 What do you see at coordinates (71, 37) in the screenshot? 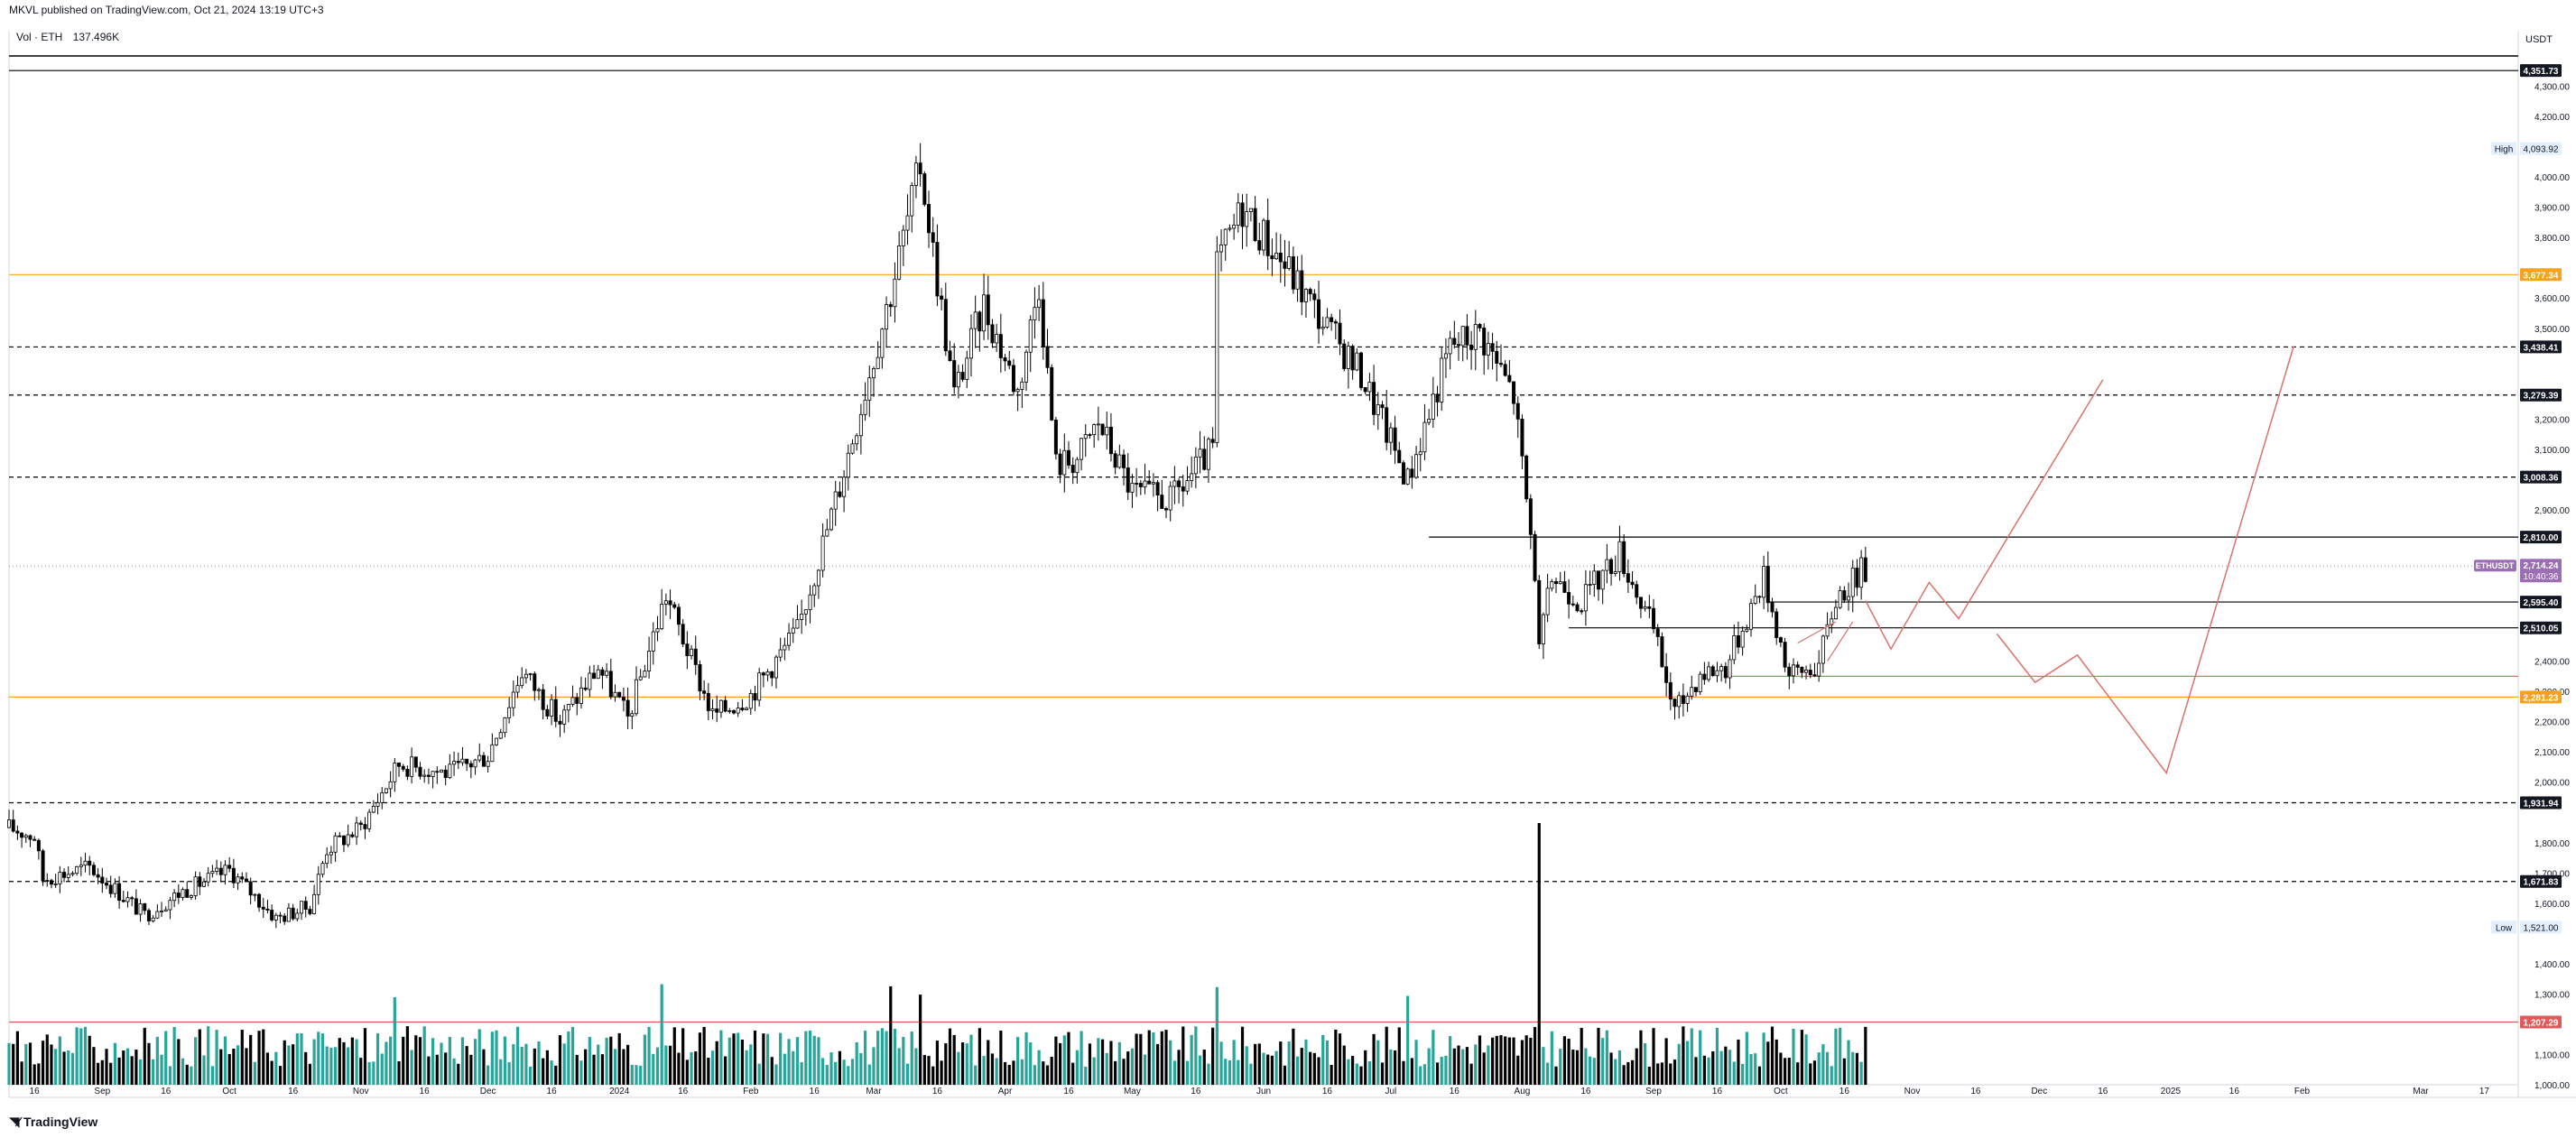
I see `volume-legend: Vol · ETH 137.496K` at bounding box center [71, 37].